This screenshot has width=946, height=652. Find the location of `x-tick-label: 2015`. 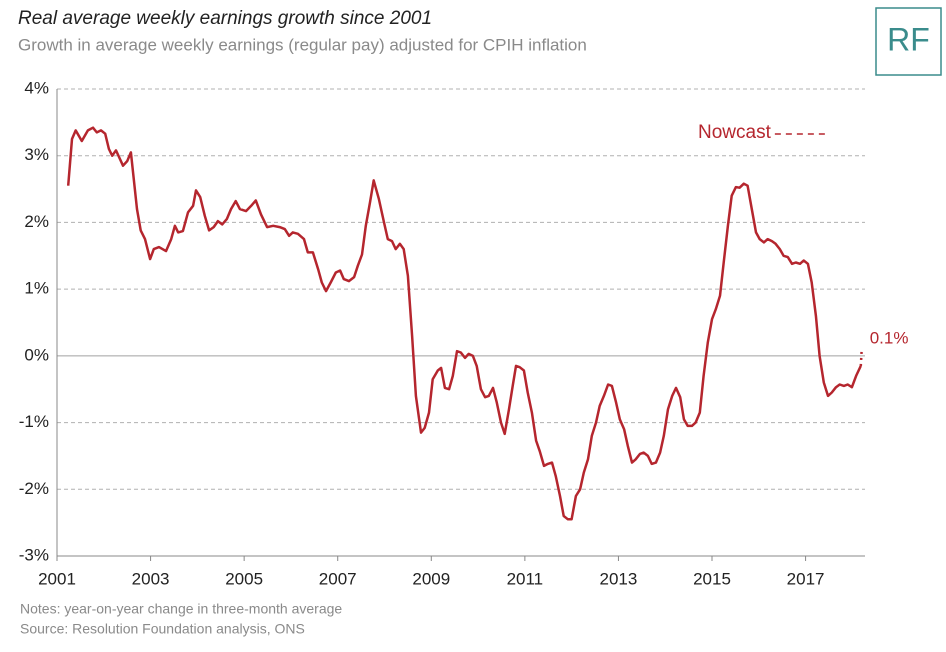

x-tick-label: 2015 is located at coordinates (712, 578).